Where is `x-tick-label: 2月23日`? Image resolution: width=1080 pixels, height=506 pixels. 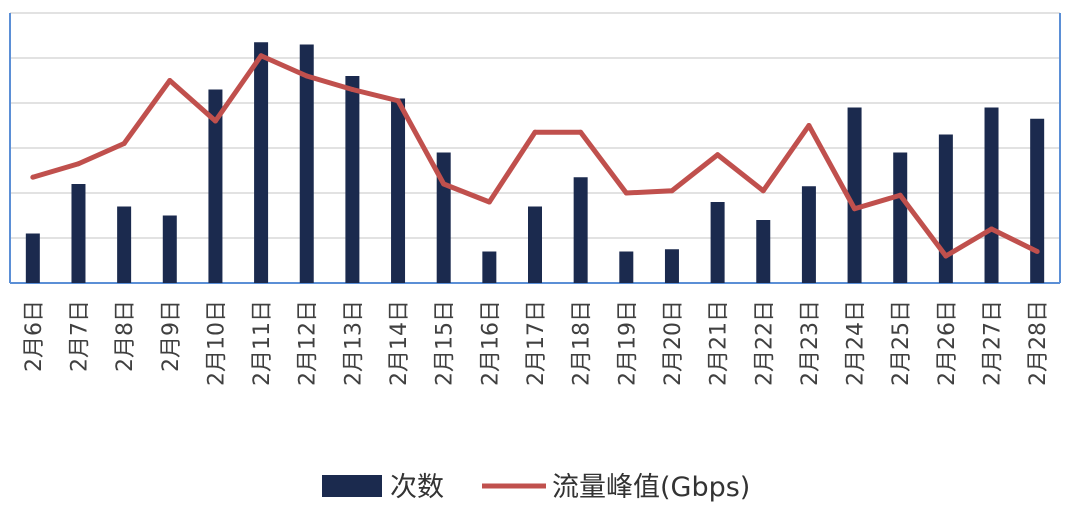 x-tick-label: 2月23日 is located at coordinates (810, 343).